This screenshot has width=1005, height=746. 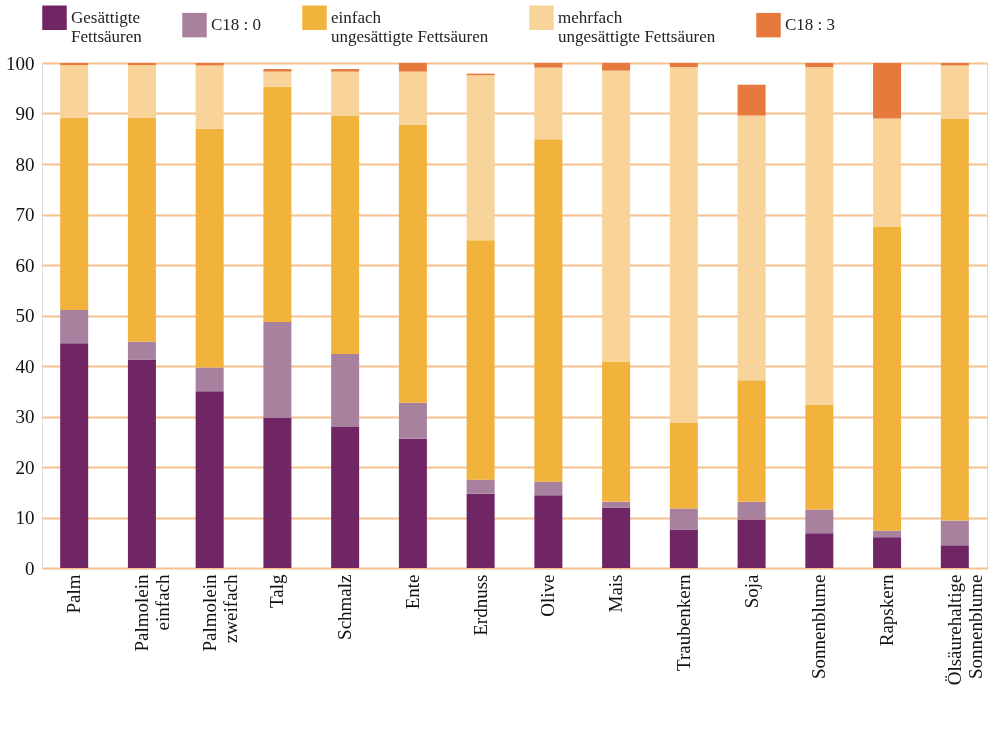 I want to click on x-tick-label: Rapskern, so click(x=887, y=610).